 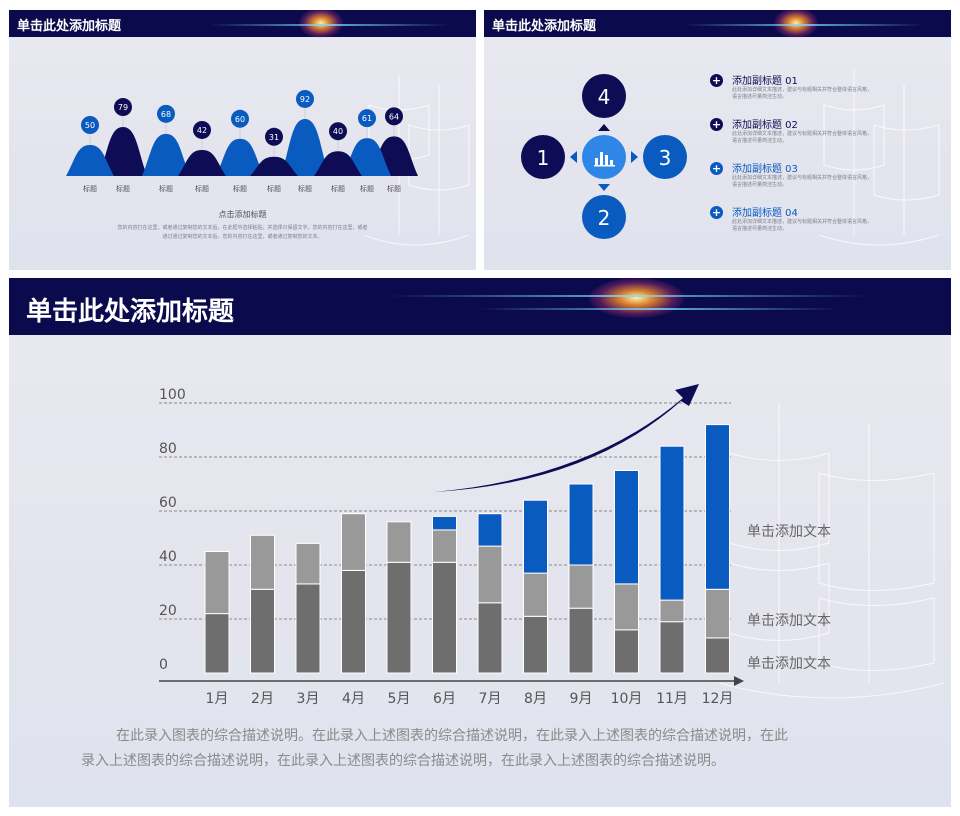 I want to click on y-tick-label: 40, so click(x=168, y=557).